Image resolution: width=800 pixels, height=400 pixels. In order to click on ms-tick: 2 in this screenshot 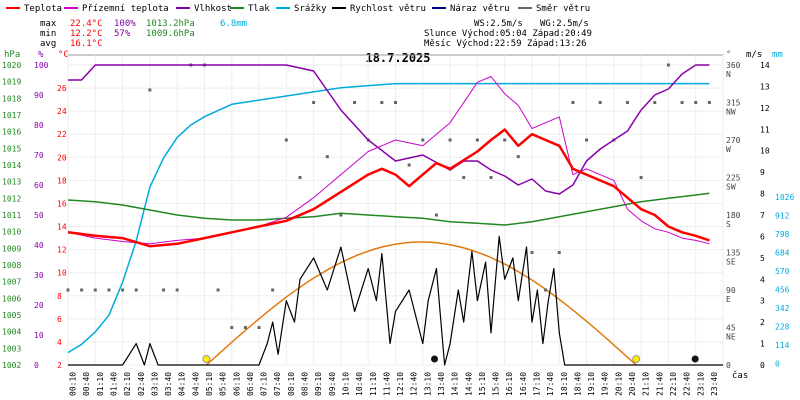, I will do `click(762, 322)`.